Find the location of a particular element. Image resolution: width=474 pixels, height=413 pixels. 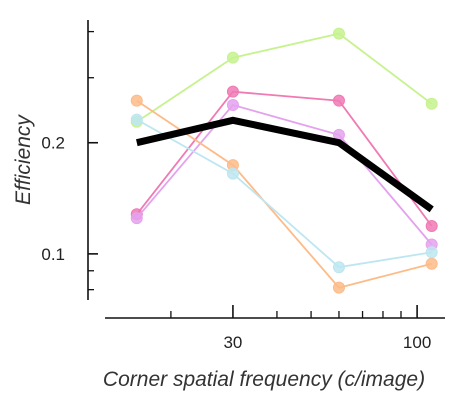

mean-line is located at coordinates (285, 164).